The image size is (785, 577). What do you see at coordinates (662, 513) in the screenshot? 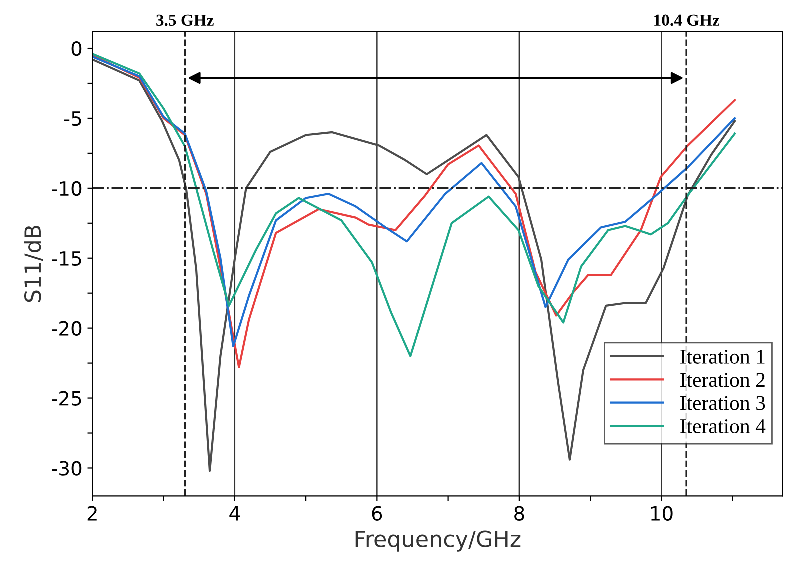
I see `x-tick-label: 10` at bounding box center [662, 513].